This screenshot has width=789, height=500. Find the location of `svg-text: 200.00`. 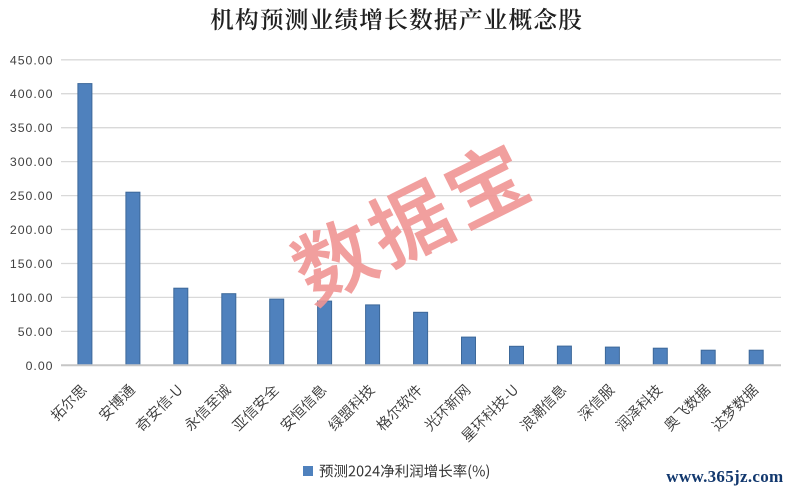

svg-text: 200.00 is located at coordinates (32, 230).